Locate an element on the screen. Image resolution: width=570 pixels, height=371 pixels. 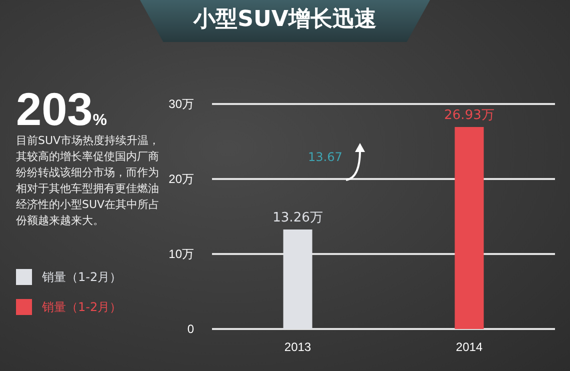
text: 203% is located at coordinates (61, 108).